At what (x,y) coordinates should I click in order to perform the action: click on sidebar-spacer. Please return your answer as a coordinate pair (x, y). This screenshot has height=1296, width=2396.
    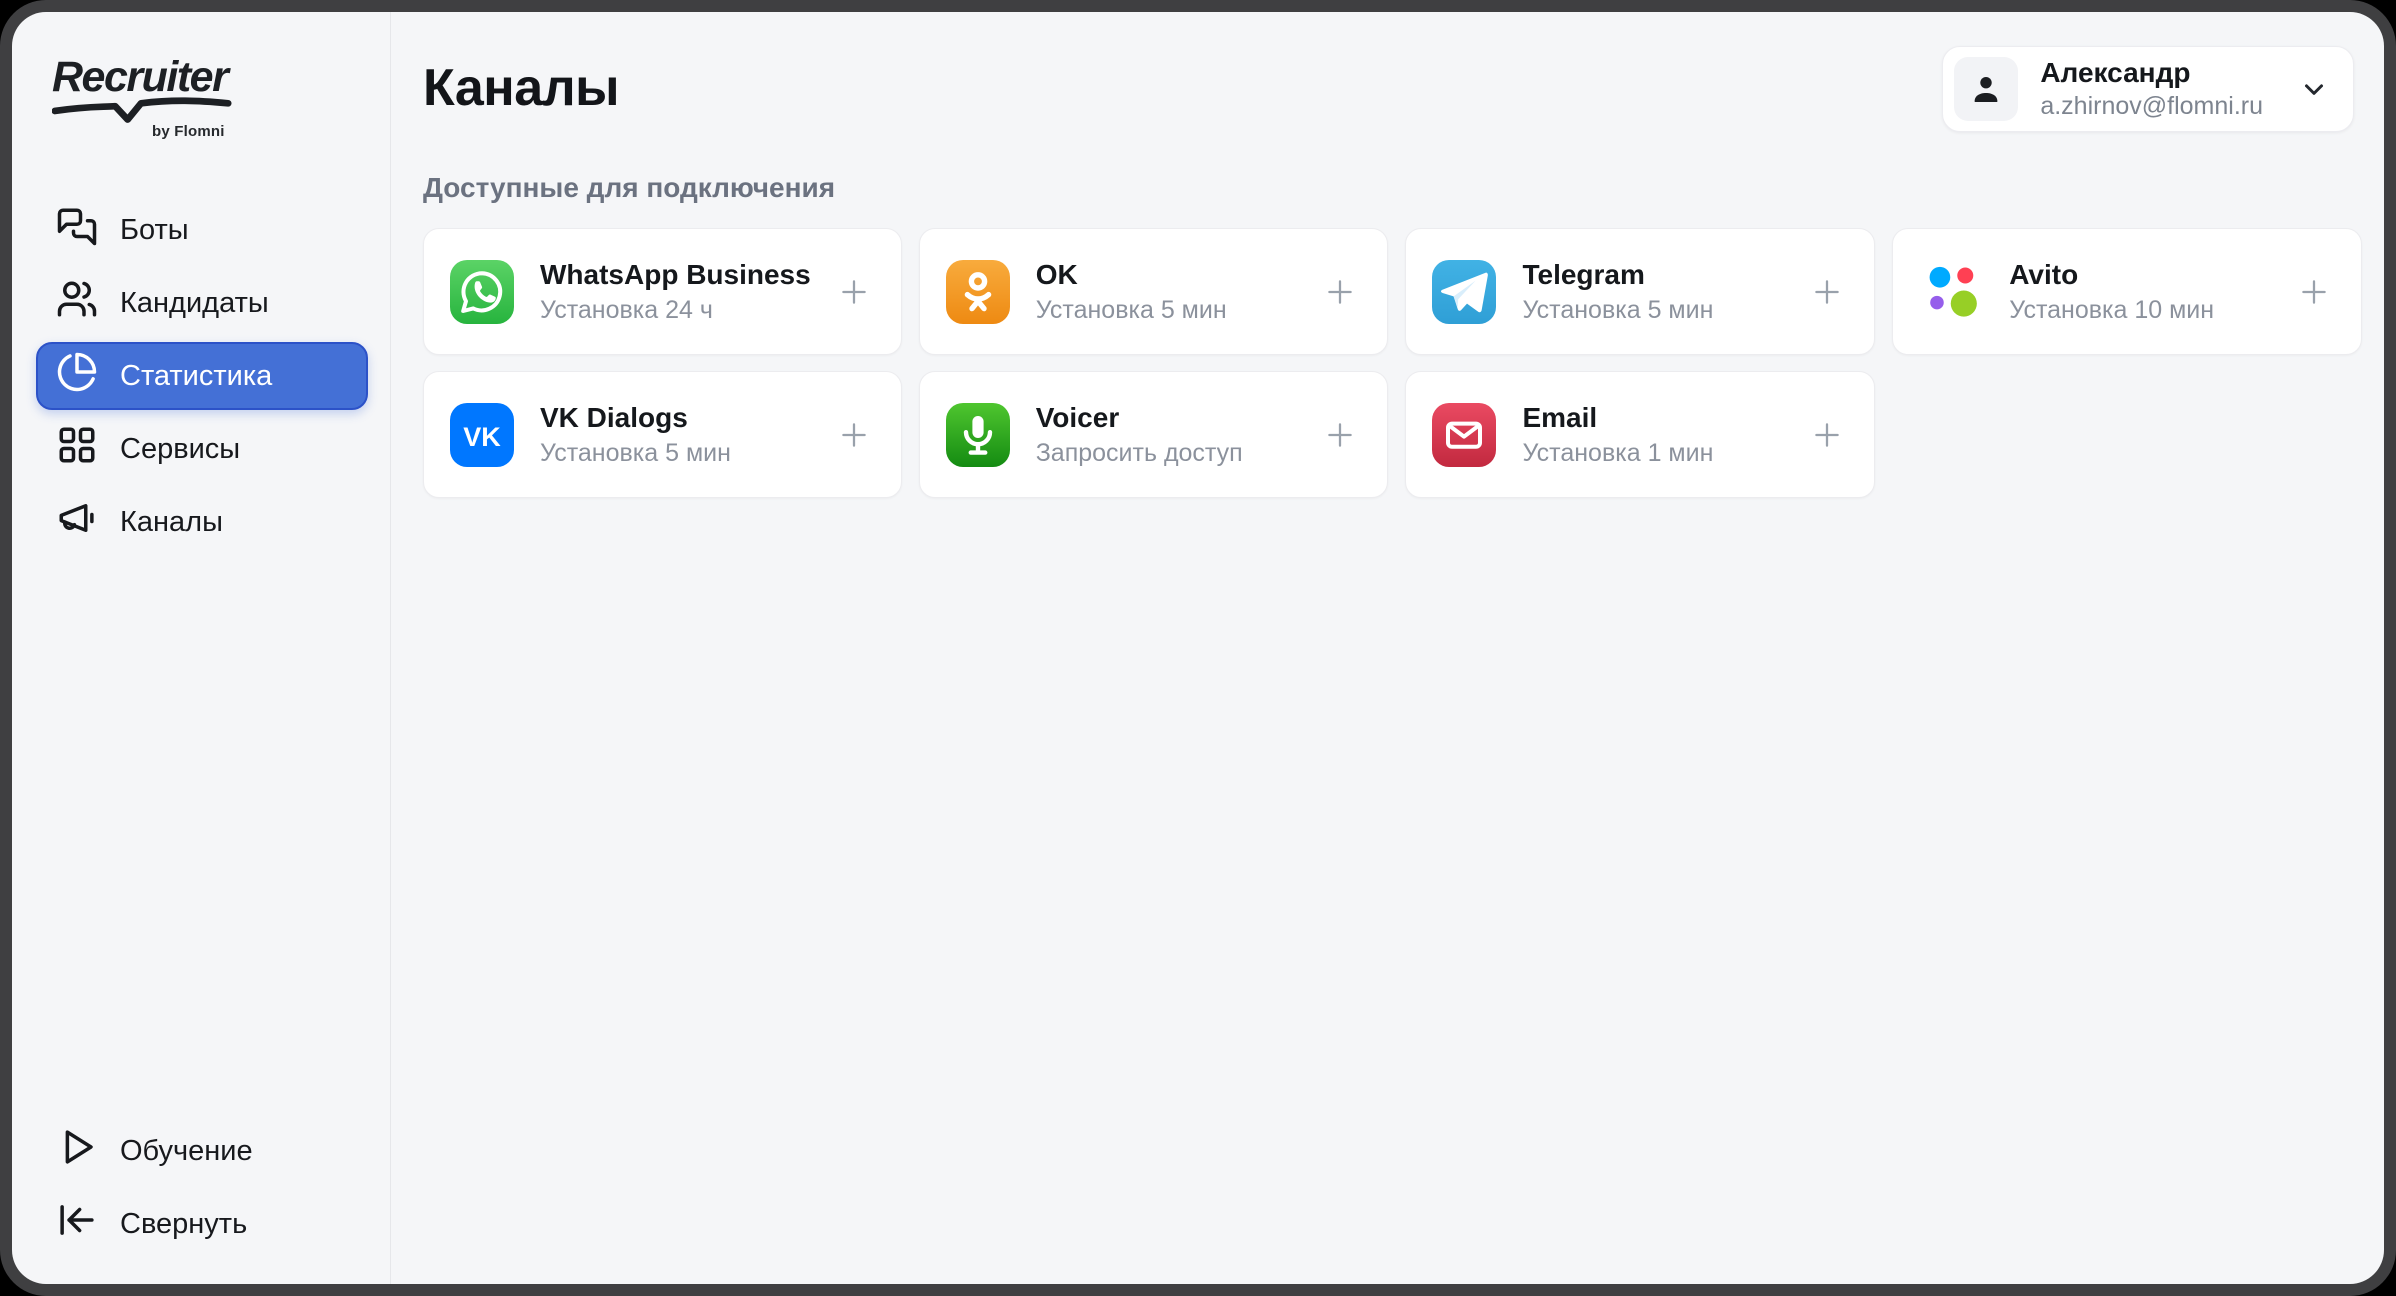
    Looking at the image, I should click on (202, 836).